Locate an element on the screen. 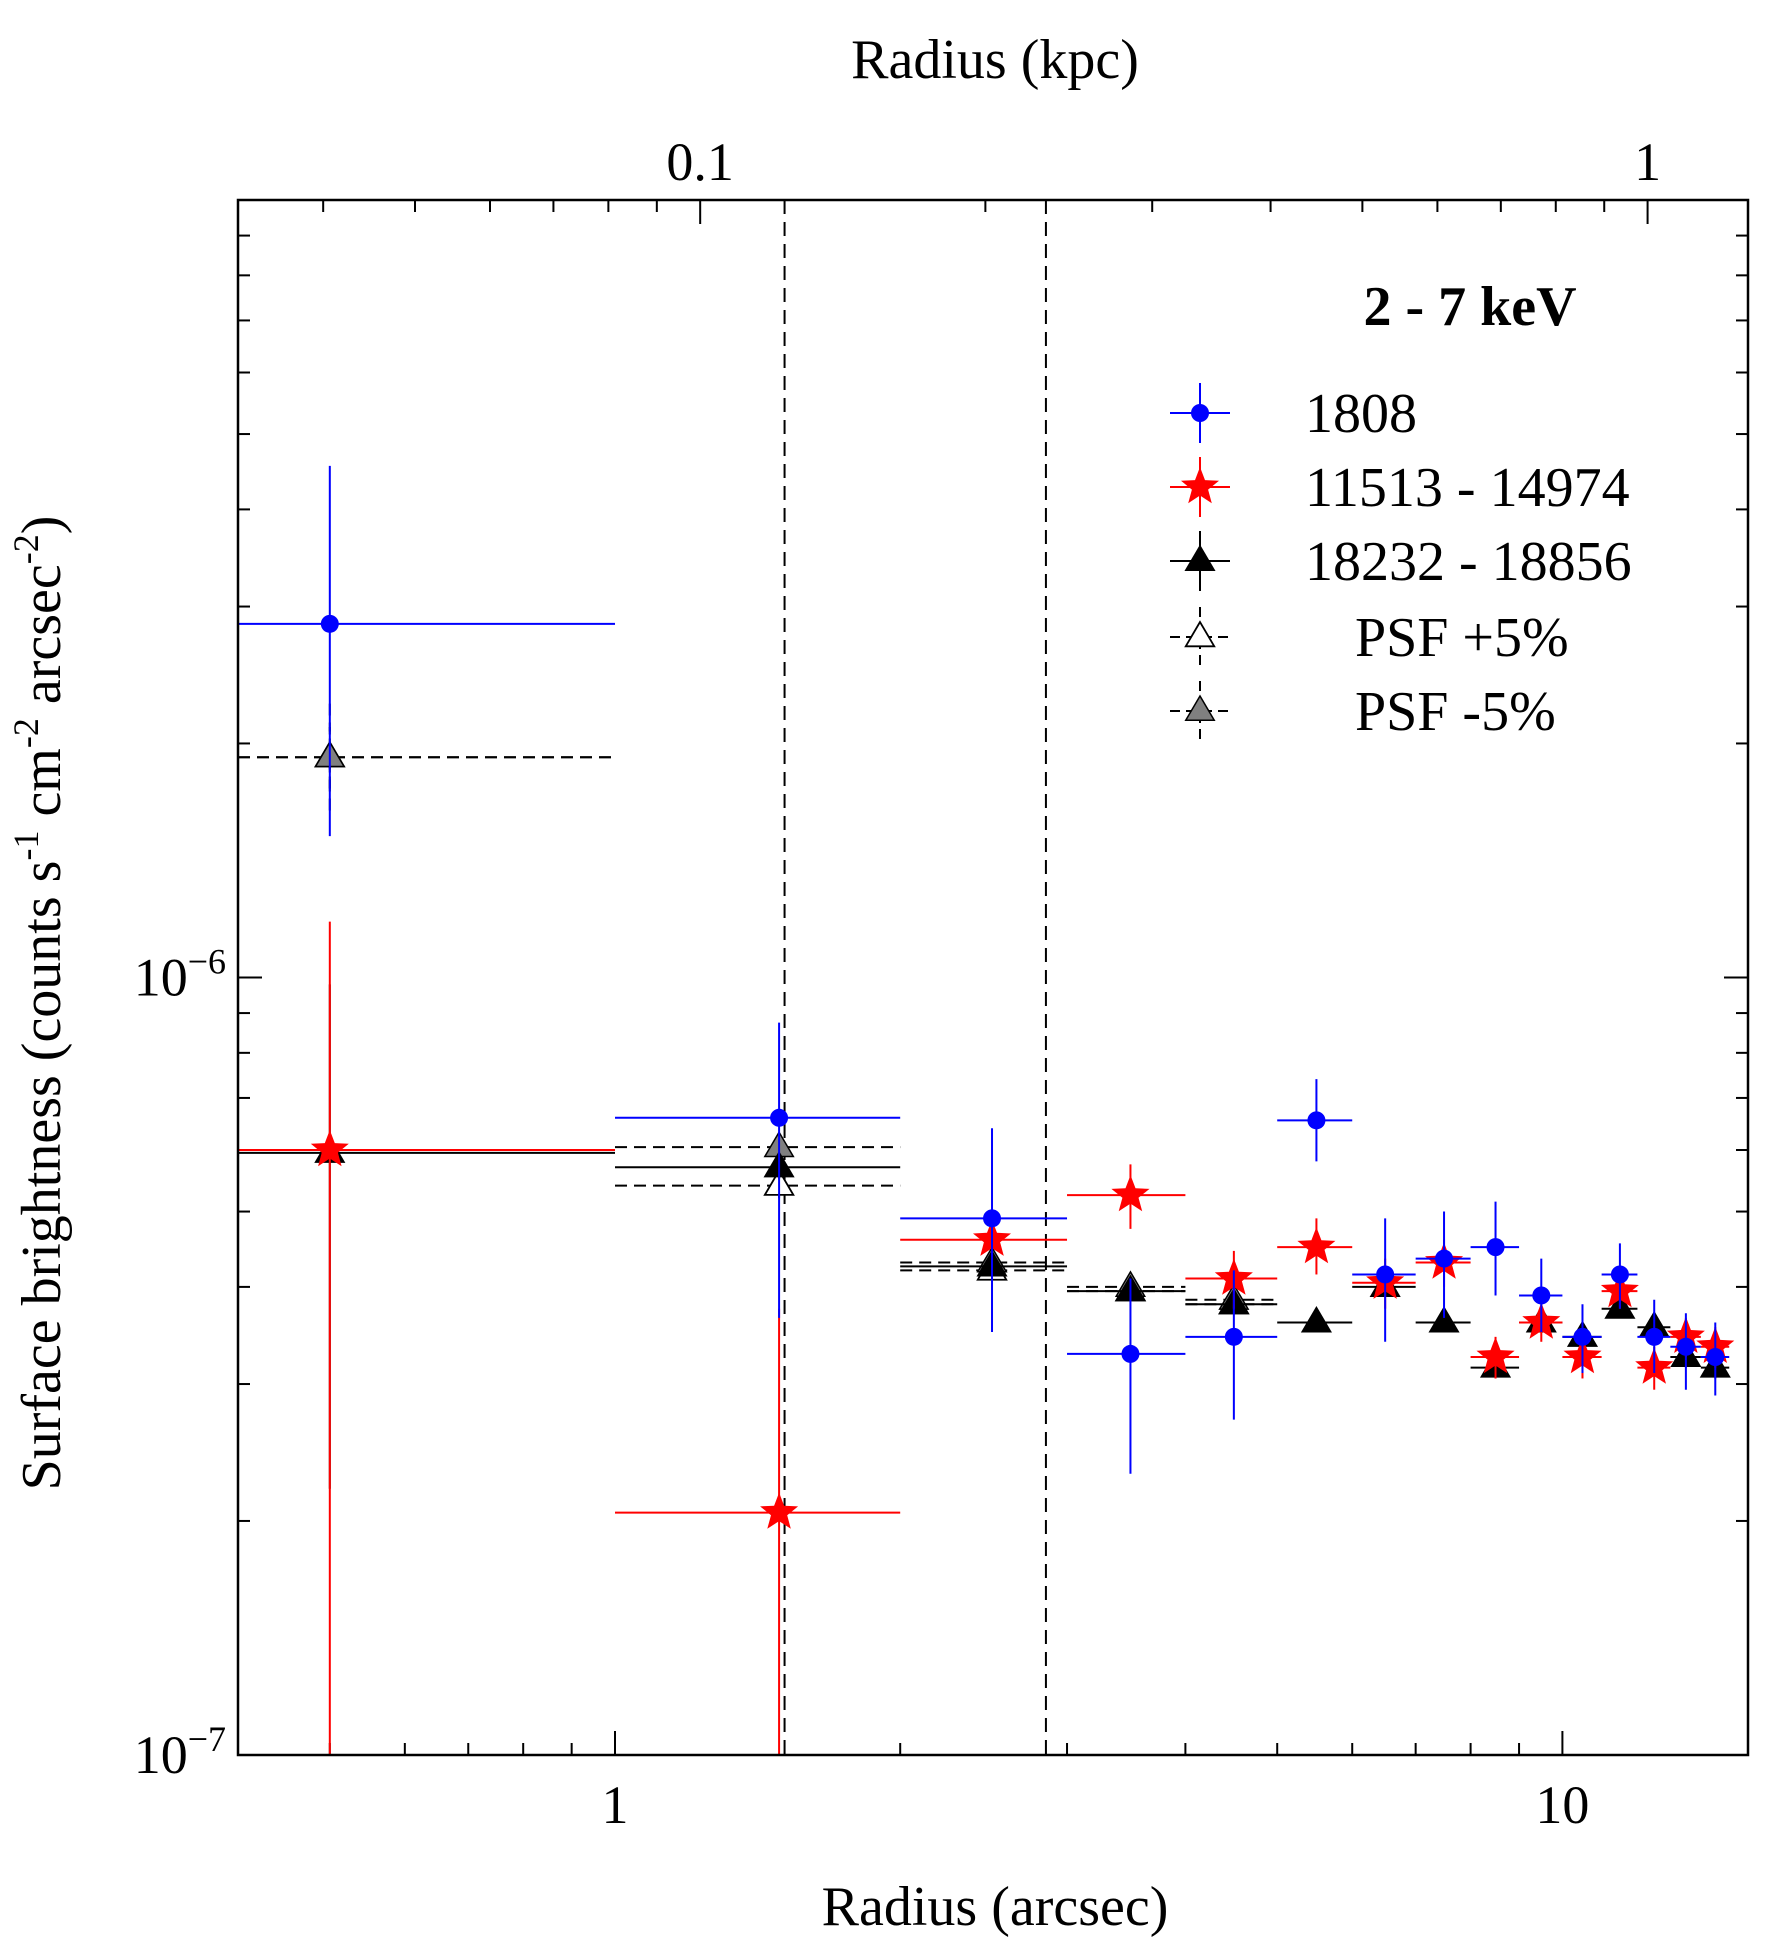  top-x-tick-label: 0.1 is located at coordinates (700, 162).